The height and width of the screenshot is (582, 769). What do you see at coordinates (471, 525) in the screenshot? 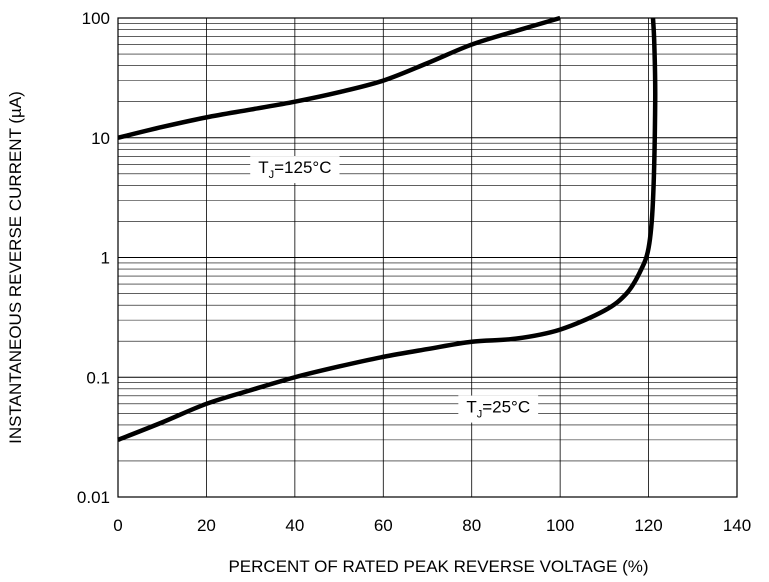
I see `x-tick-label: 80` at bounding box center [471, 525].